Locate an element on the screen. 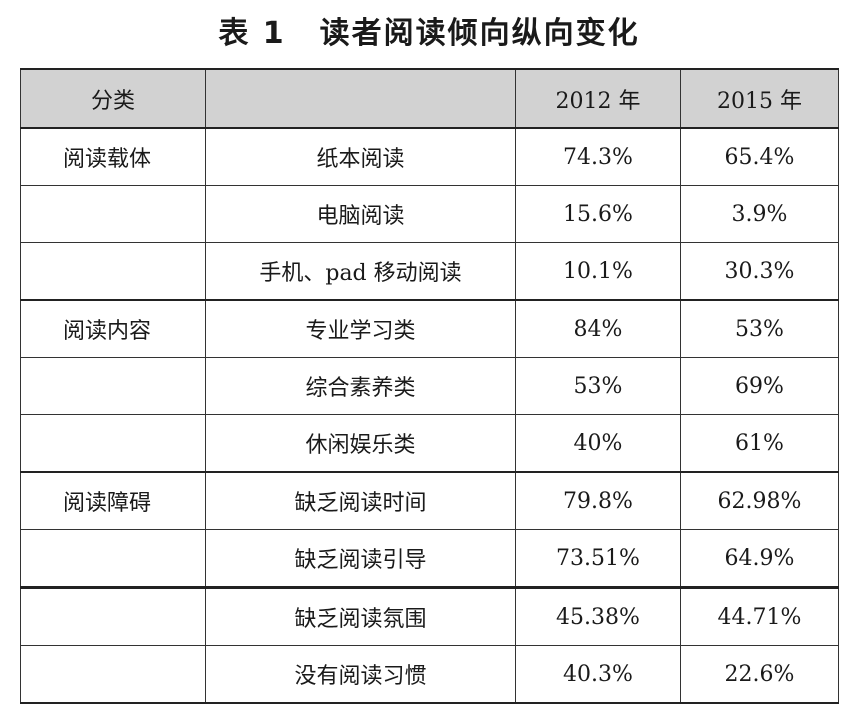 This screenshot has width=858, height=721. item-cell: 综合素养类 is located at coordinates (360, 386).